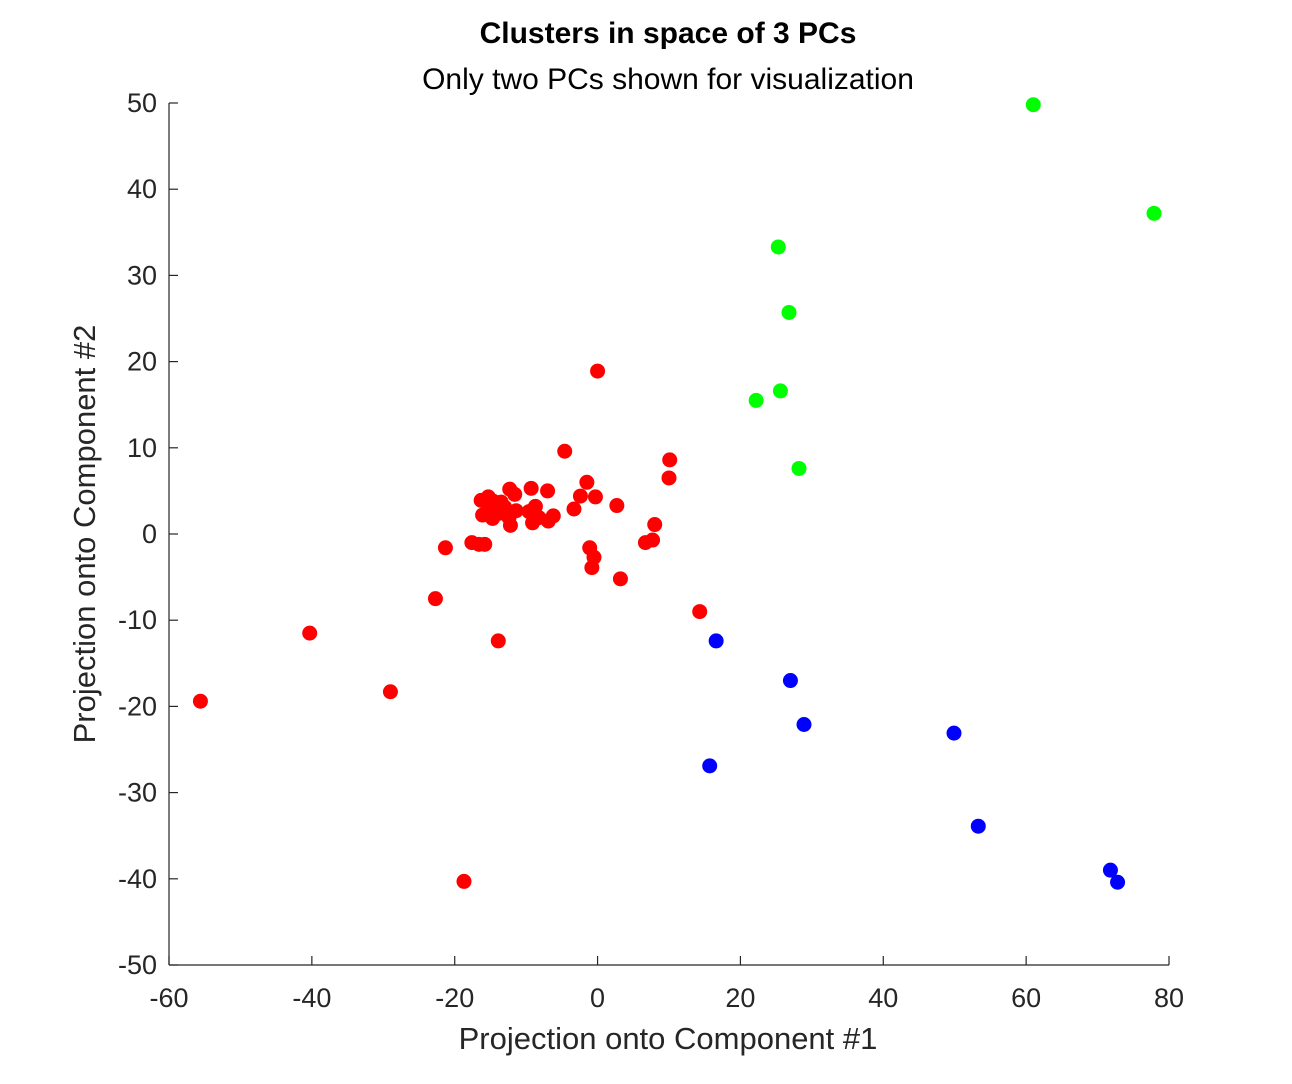  What do you see at coordinates (137, 793) in the screenshot?
I see `y-tick-label: -30` at bounding box center [137, 793].